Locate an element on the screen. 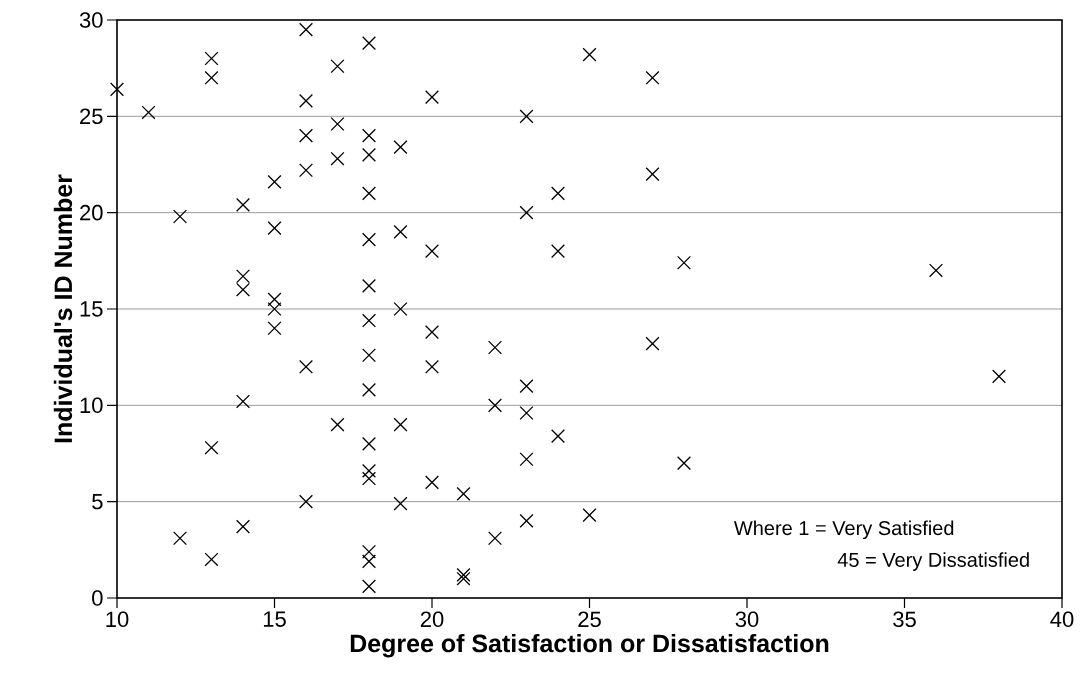 This screenshot has height=692, width=1090. x-tick-label: 35 is located at coordinates (904, 619).